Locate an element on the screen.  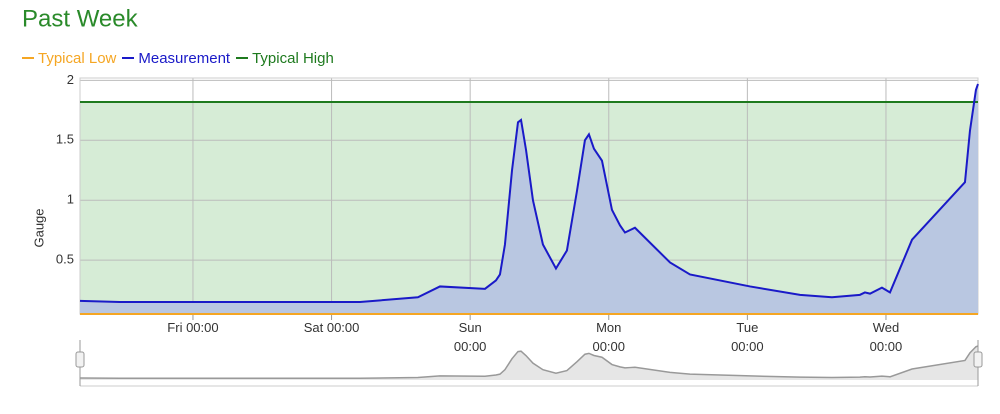
legend-item: Typical High is located at coordinates (285, 58).